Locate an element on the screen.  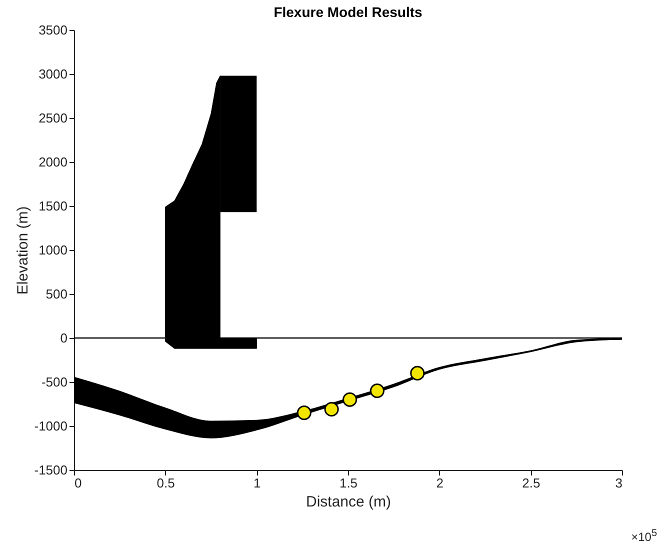
x-tick-label: 0 is located at coordinates (78, 483).